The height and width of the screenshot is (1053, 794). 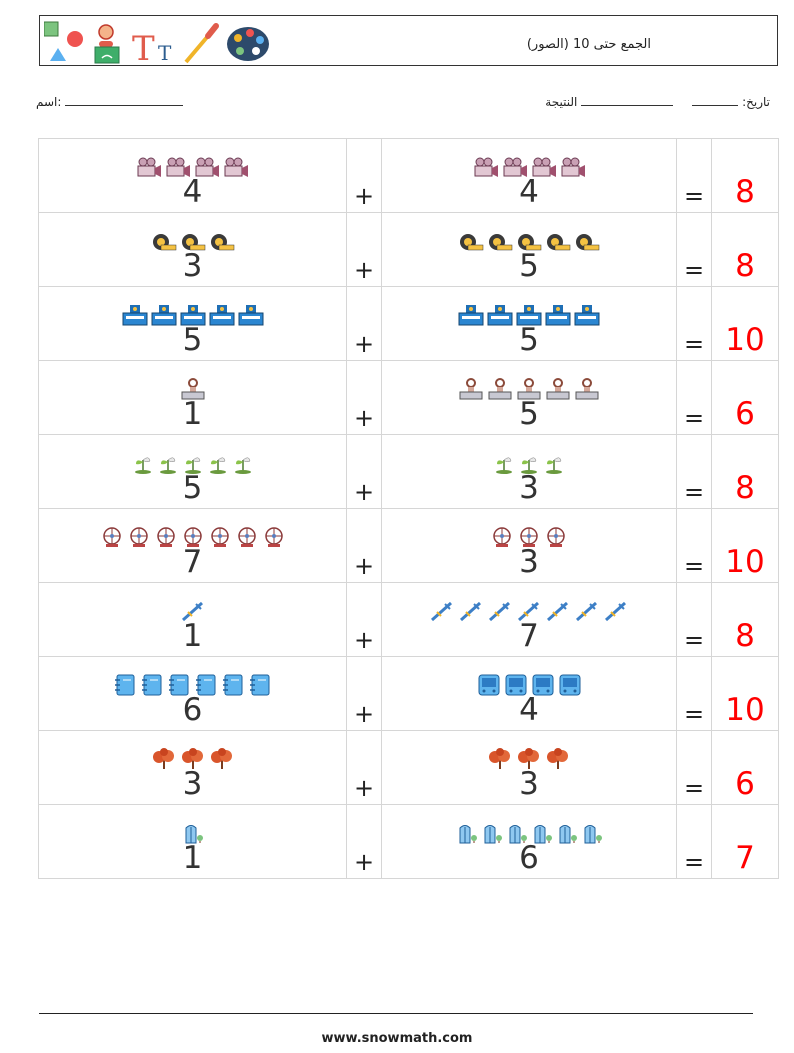 I want to click on addend-b: 7, so click(x=529, y=636).